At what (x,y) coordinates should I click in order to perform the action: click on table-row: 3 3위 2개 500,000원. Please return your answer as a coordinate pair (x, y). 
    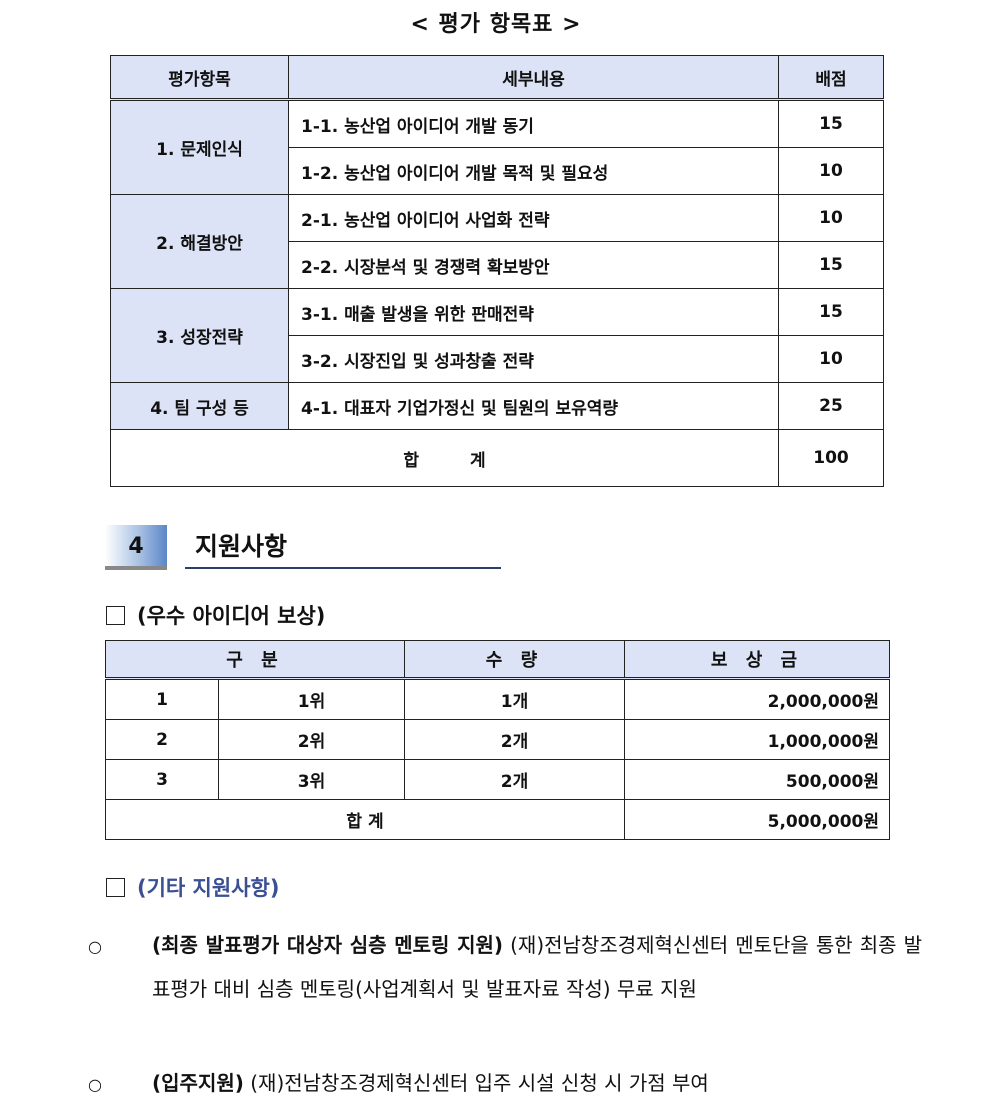
    Looking at the image, I should click on (497, 779).